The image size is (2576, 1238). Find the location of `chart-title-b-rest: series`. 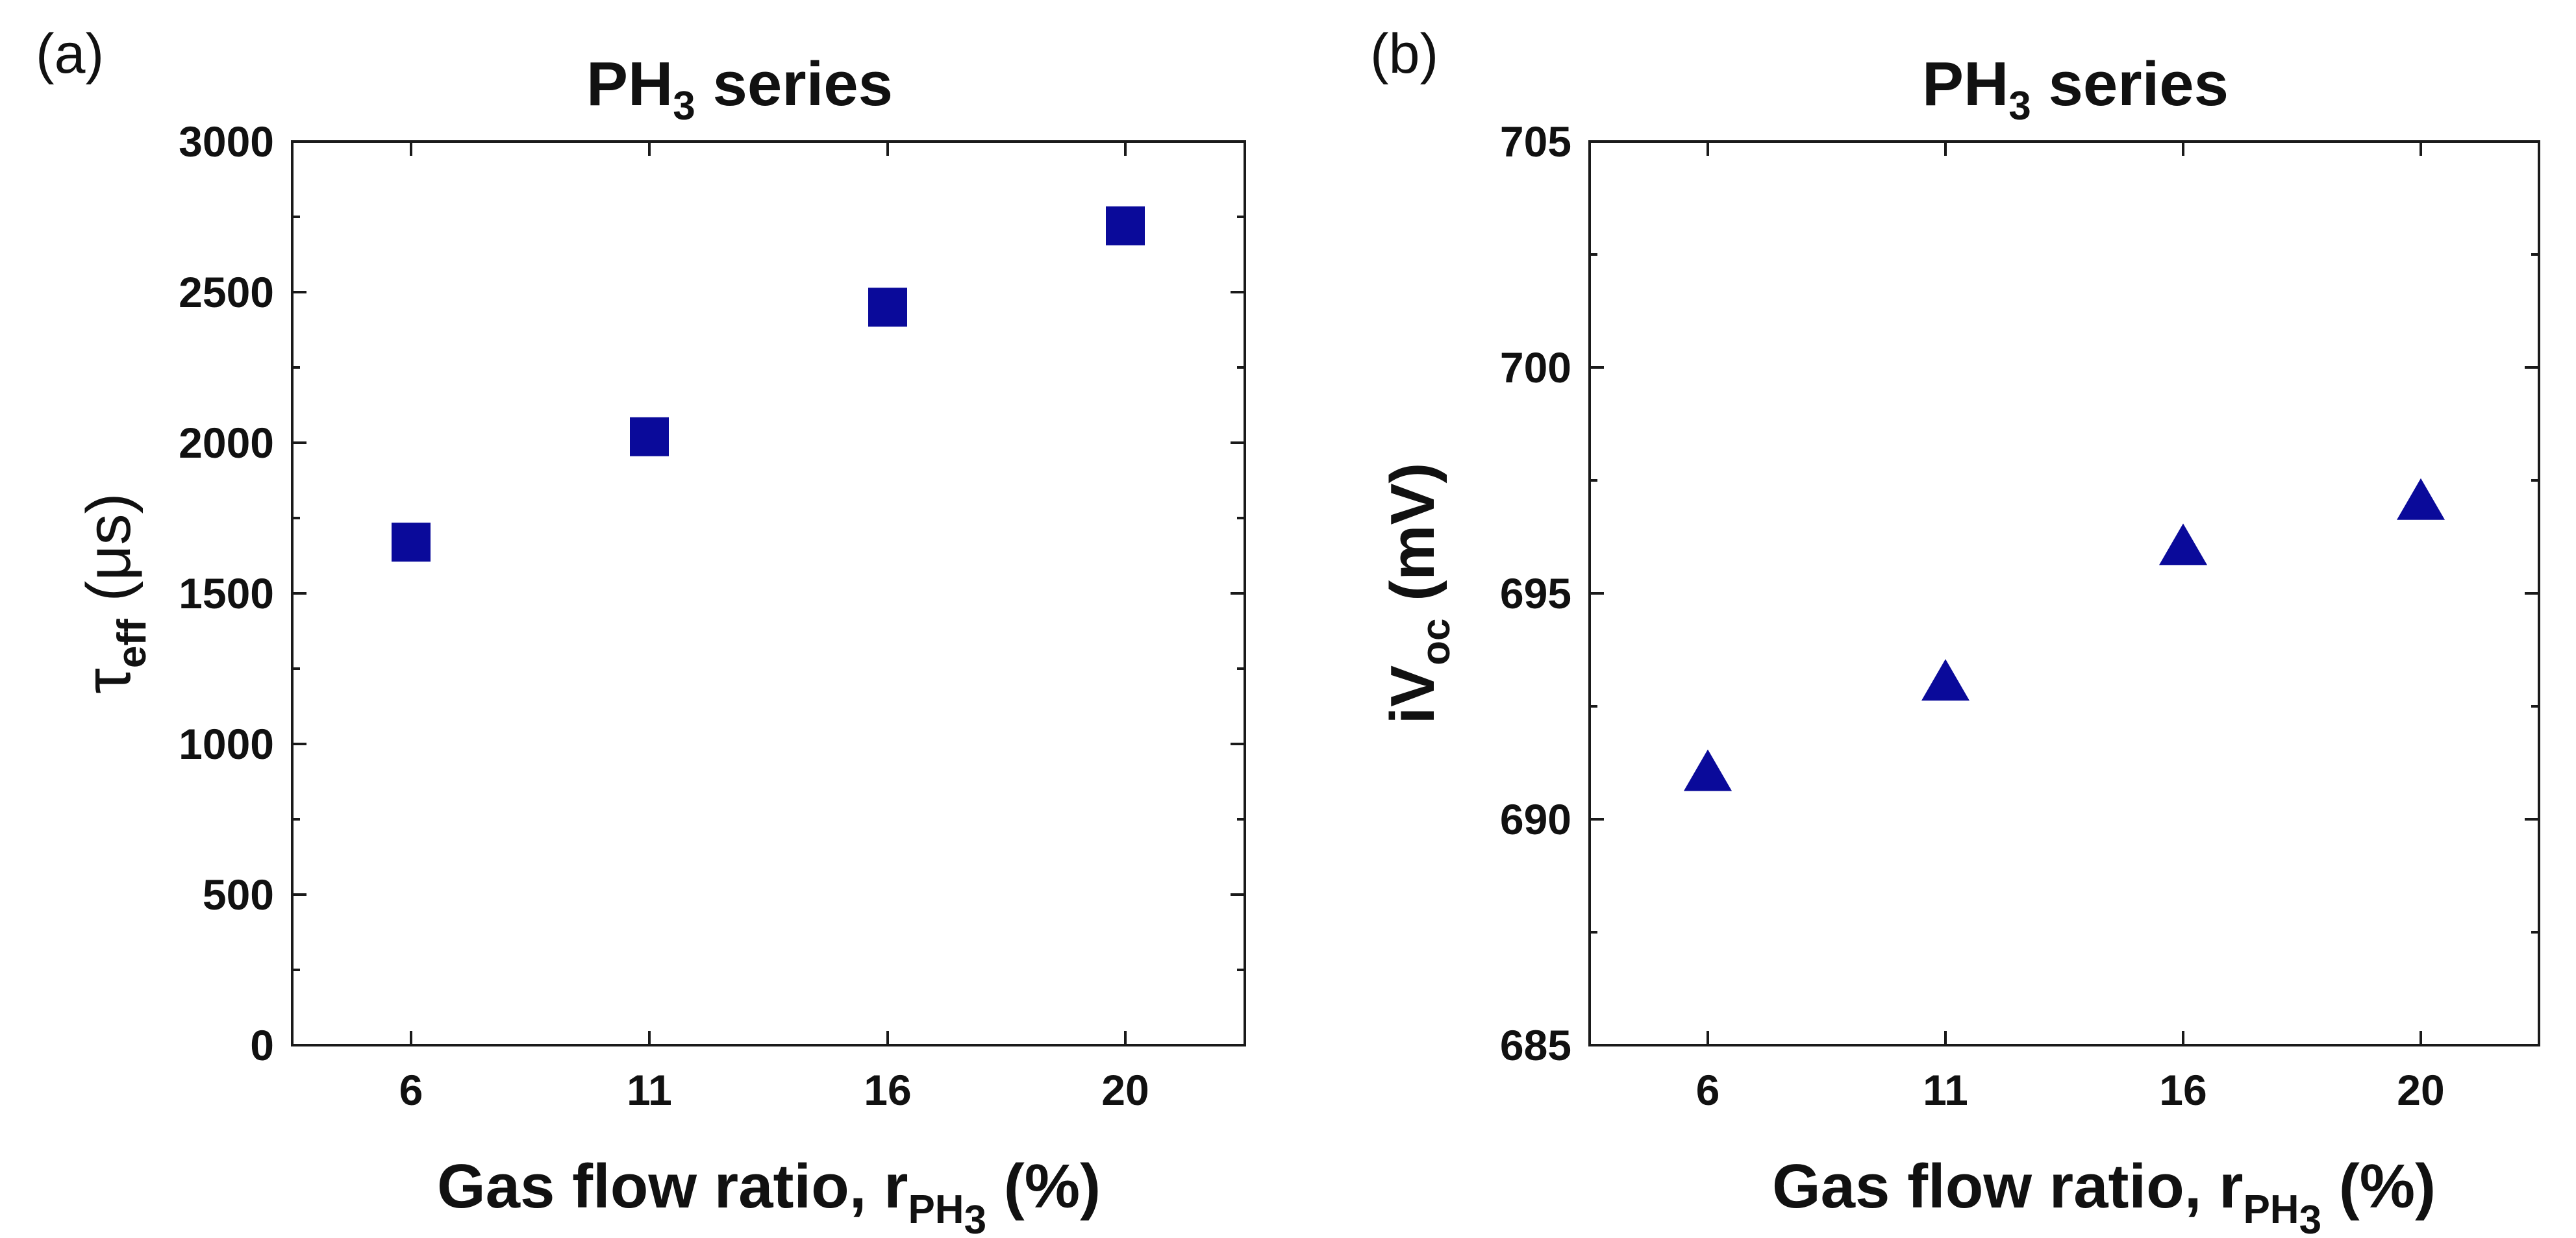

chart-title-b-rest: series is located at coordinates (2130, 84).